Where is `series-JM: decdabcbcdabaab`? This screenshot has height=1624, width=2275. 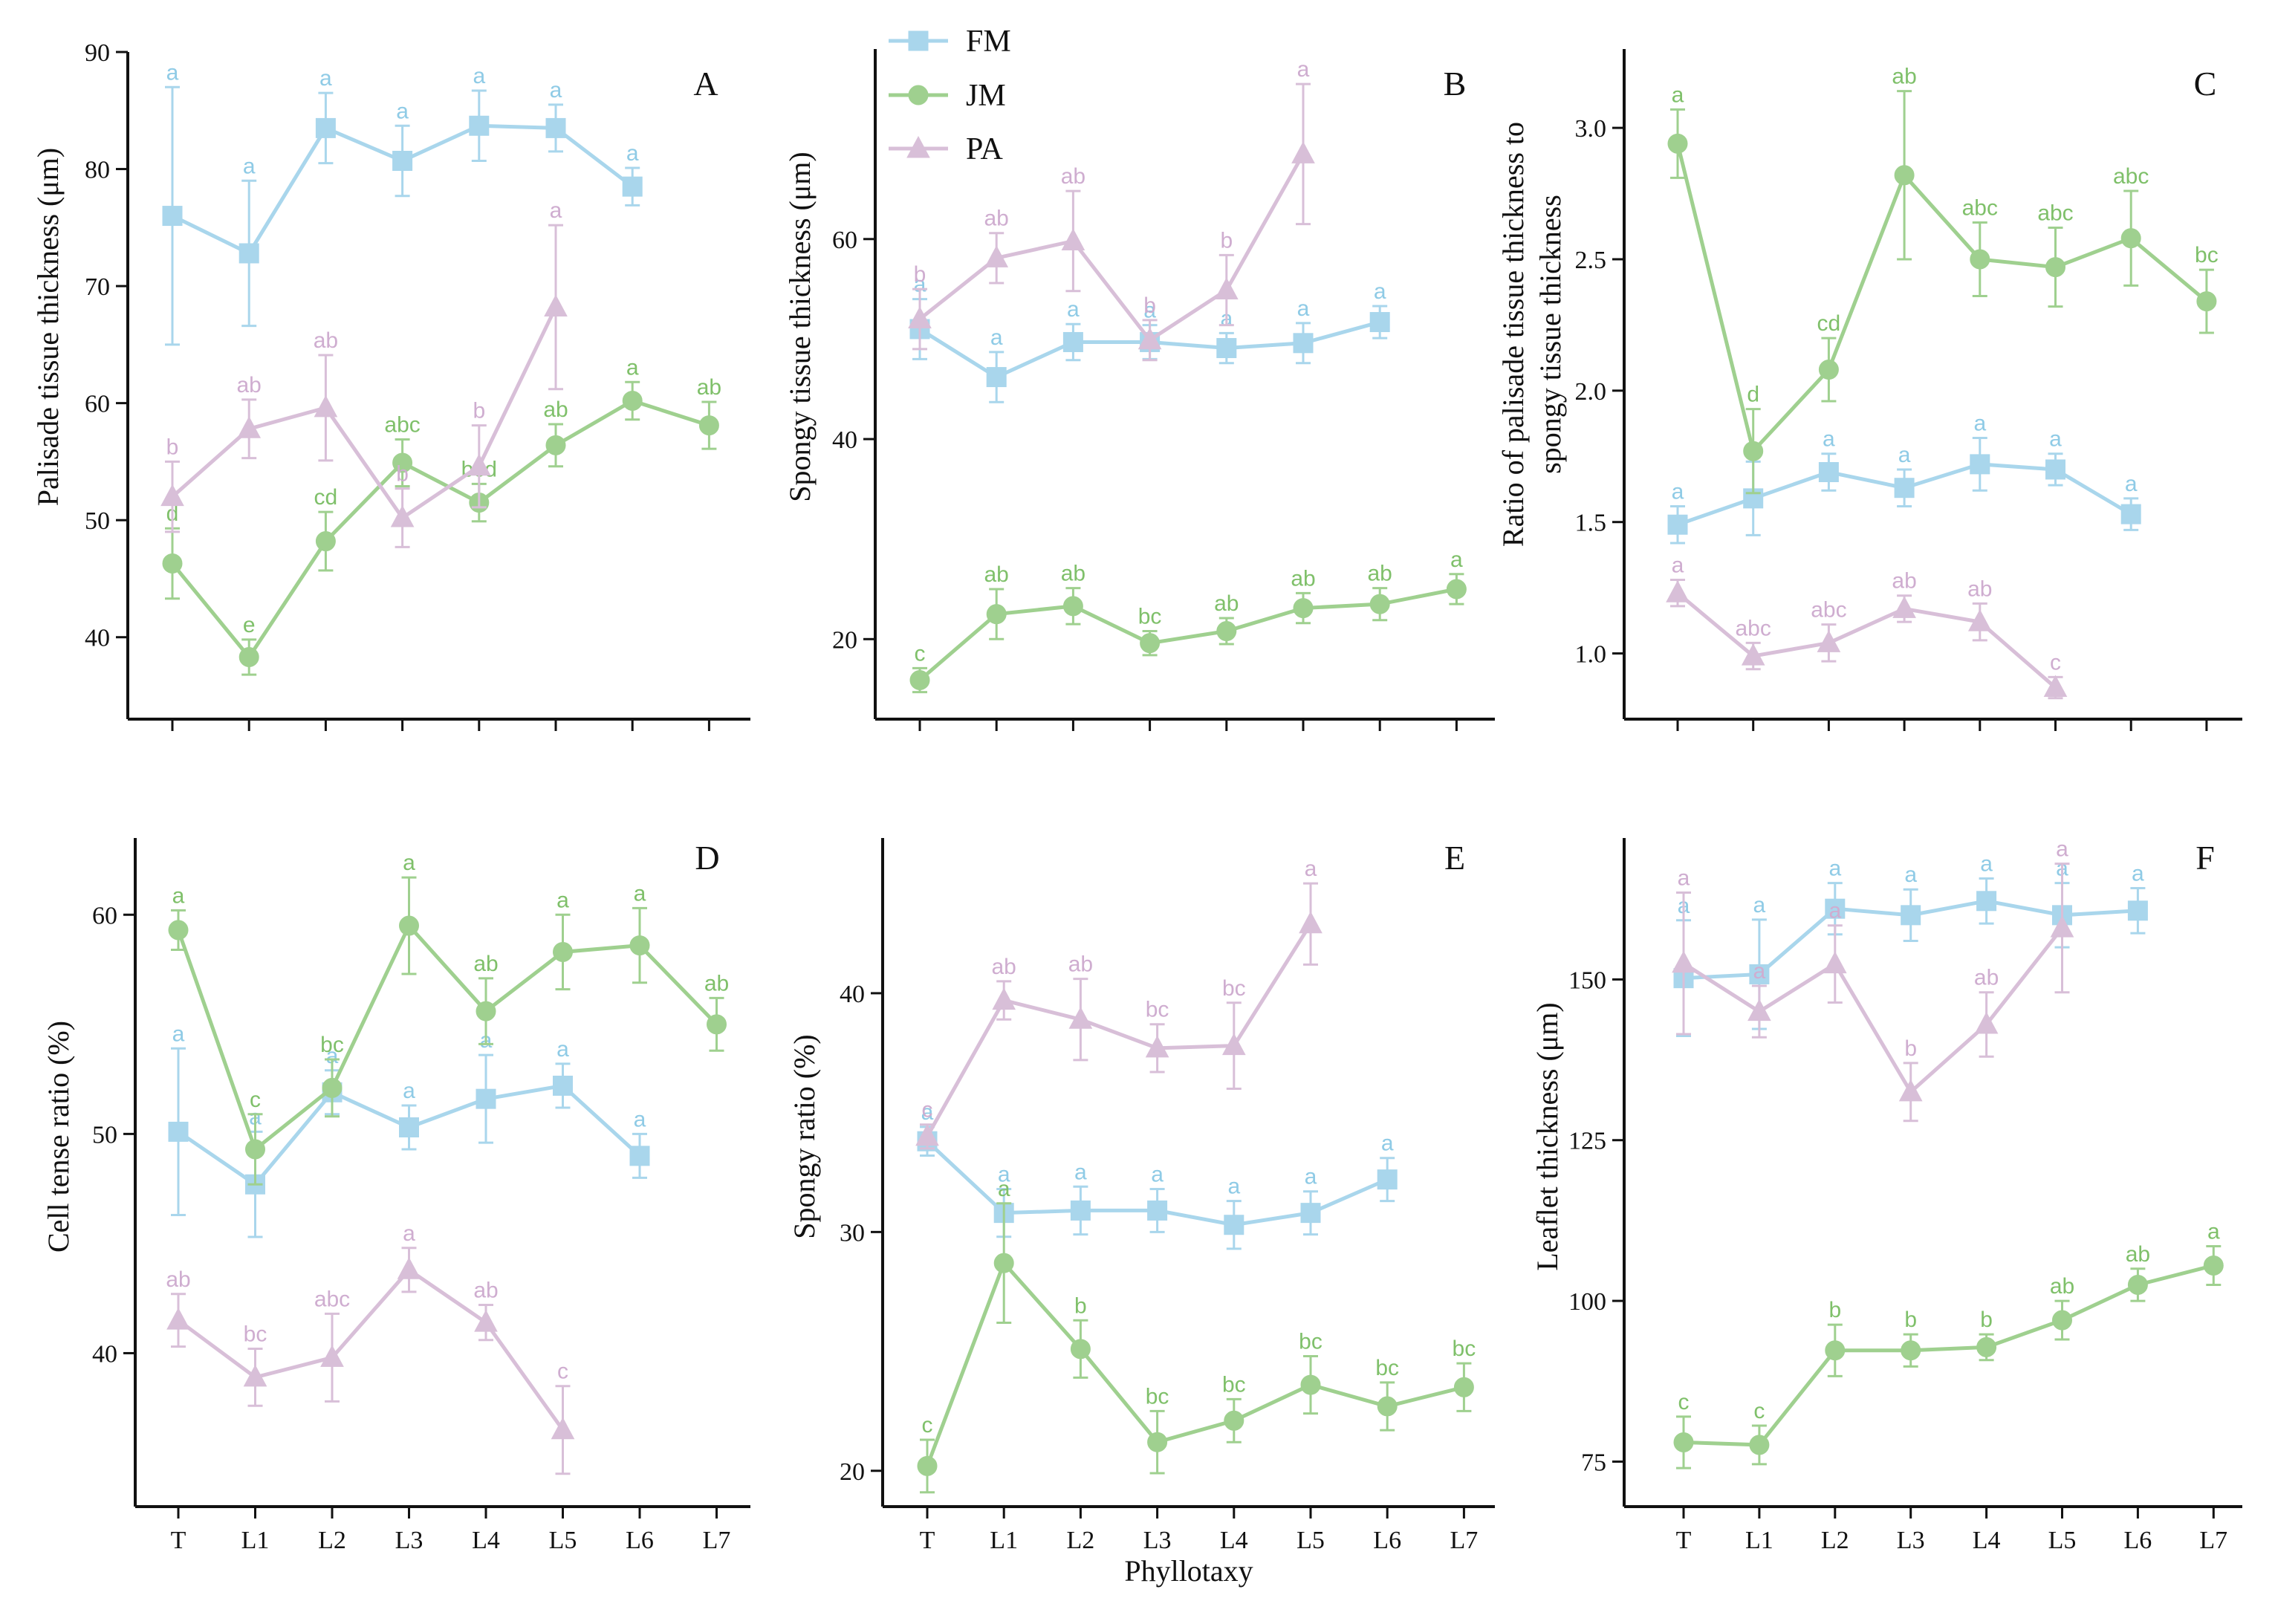 series-JM: decdabcbcdabaab is located at coordinates (441, 515).